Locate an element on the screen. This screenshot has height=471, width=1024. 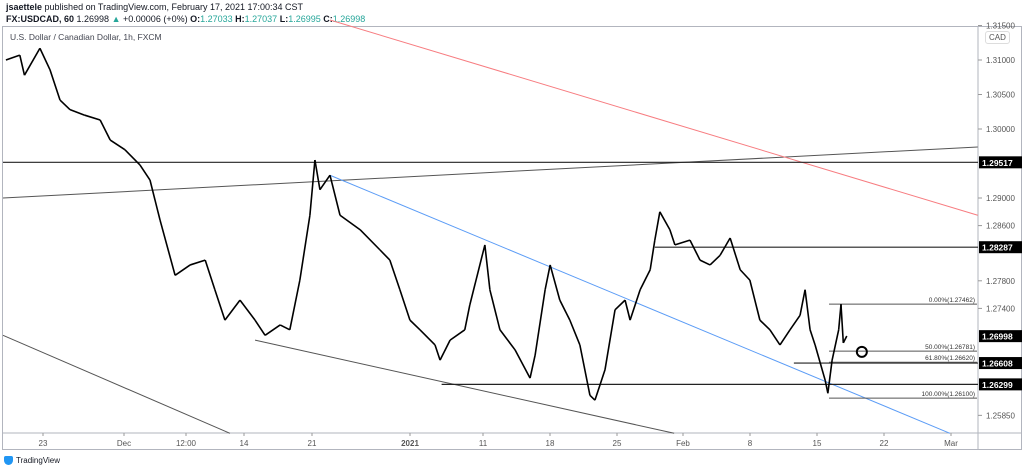
fib-level-label: 0.00%(1.27462) is located at coordinates (952, 300).